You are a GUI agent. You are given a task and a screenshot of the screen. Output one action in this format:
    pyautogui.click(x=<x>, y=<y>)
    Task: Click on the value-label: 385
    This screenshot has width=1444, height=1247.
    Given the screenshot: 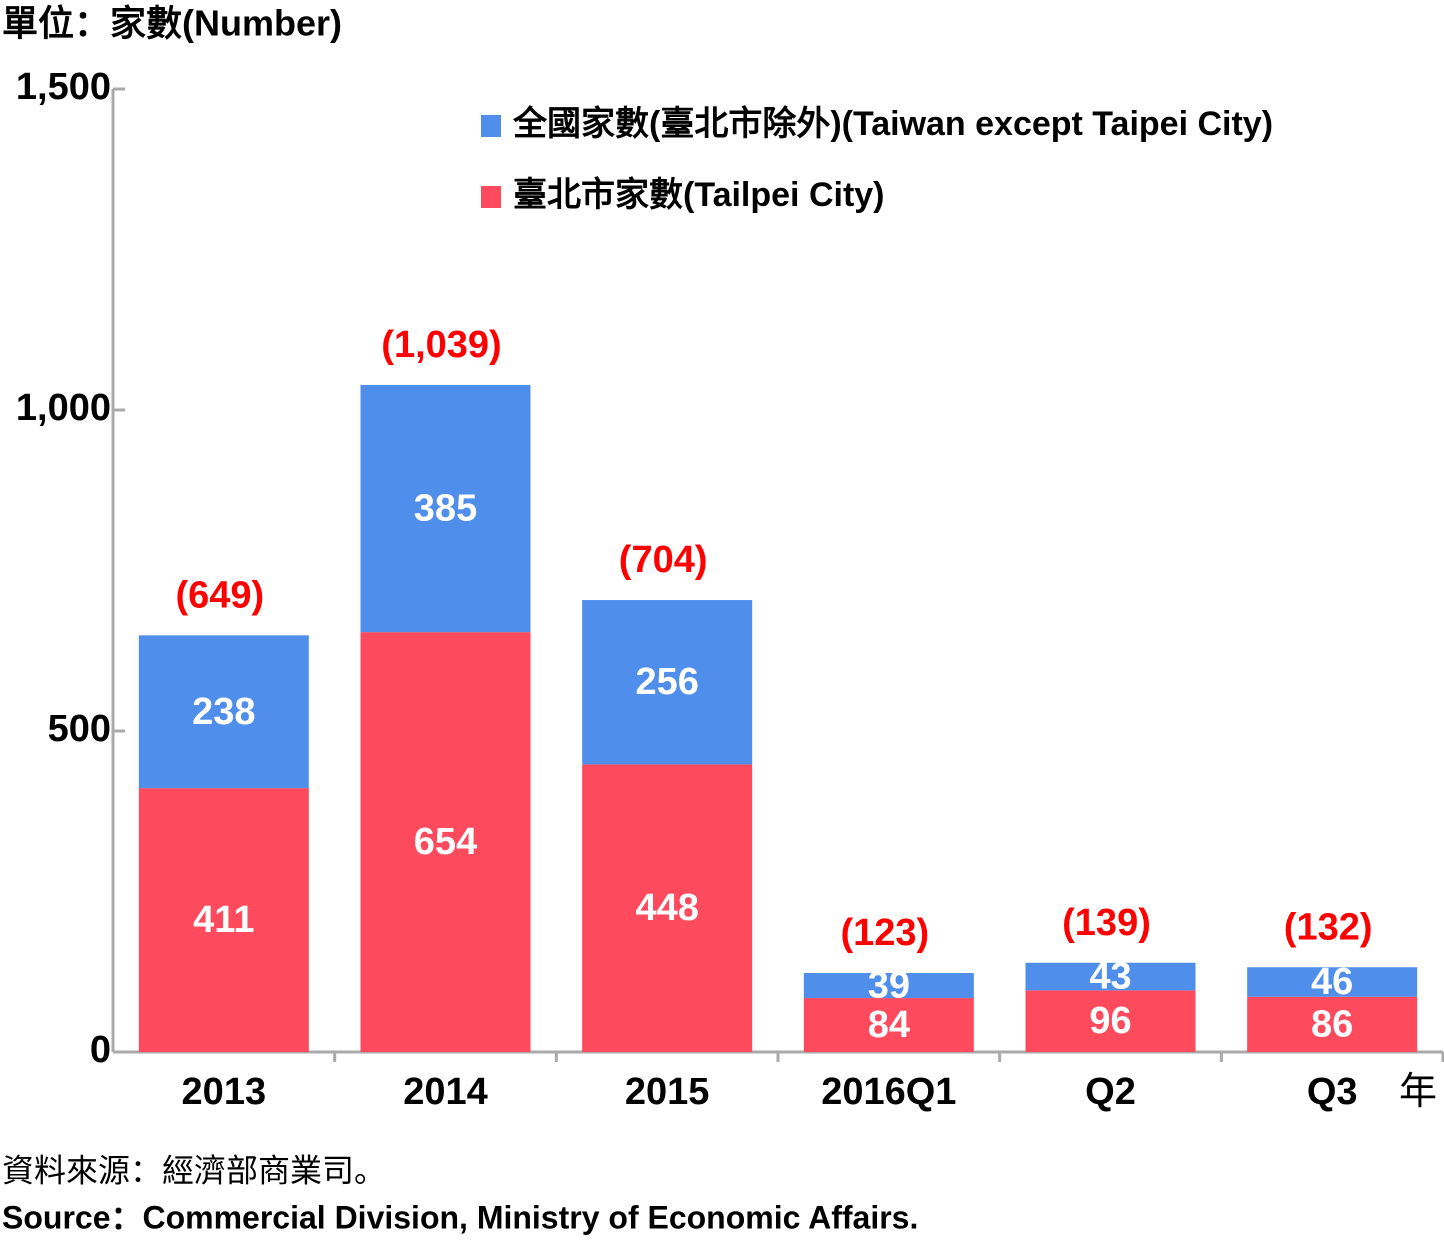 What is the action you would take?
    pyautogui.click(x=445, y=509)
    